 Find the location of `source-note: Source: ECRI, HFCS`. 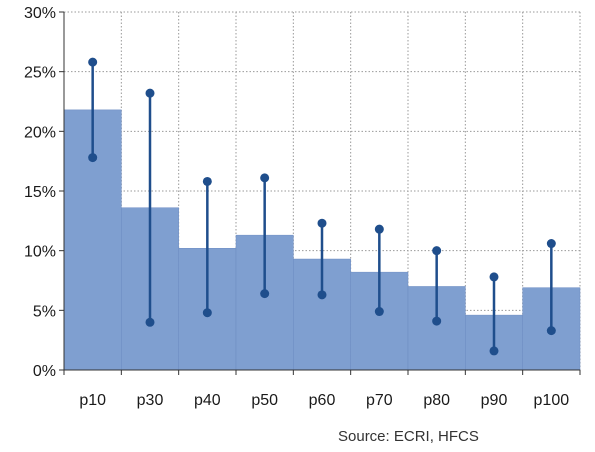

source-note: Source: ECRI, HFCS is located at coordinates (408, 436).